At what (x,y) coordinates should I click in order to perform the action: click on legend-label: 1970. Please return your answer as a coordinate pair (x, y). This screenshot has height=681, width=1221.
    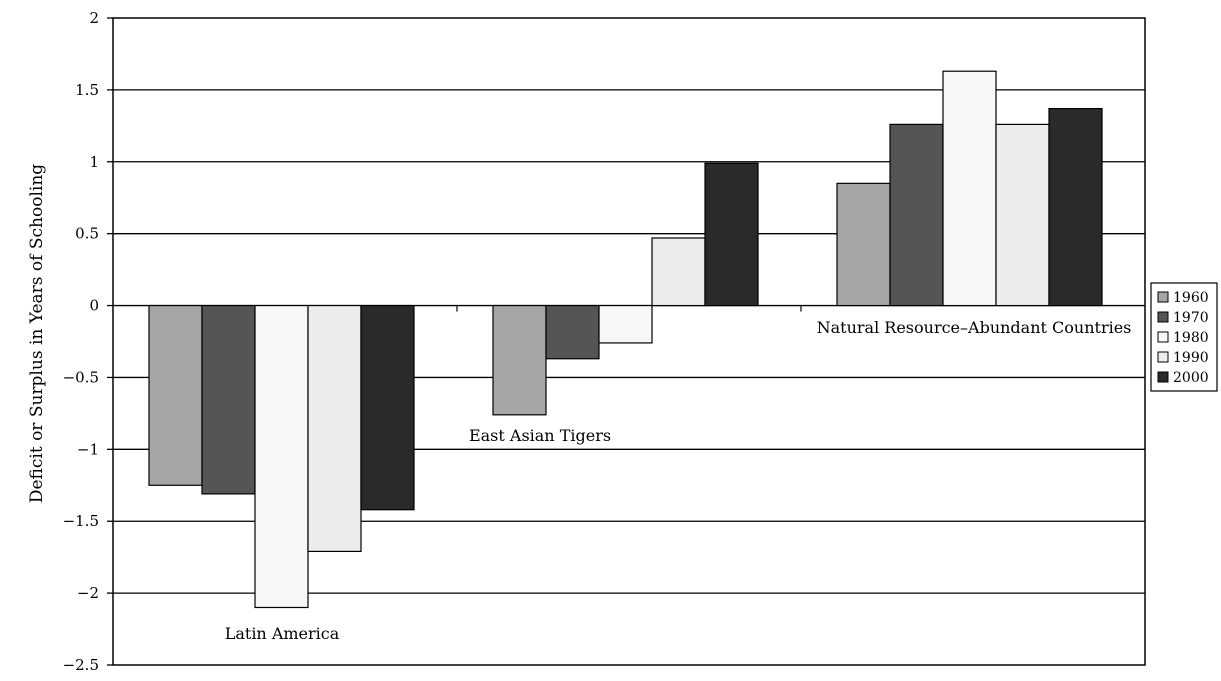
    Looking at the image, I should click on (1191, 318).